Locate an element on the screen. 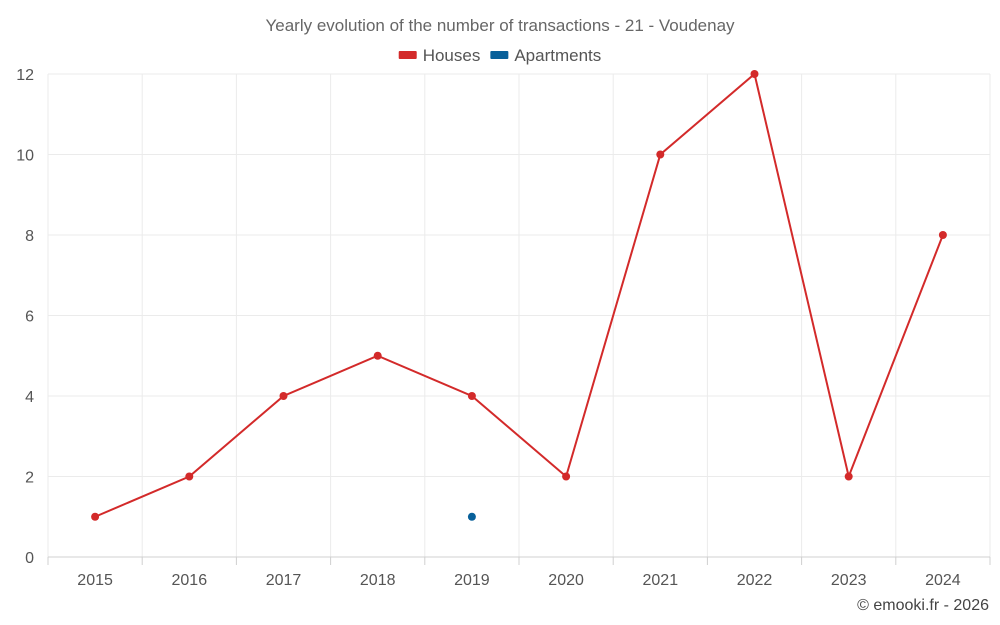 This screenshot has width=1000, height=625. legend-item-apartments: Apartments is located at coordinates (545, 55).